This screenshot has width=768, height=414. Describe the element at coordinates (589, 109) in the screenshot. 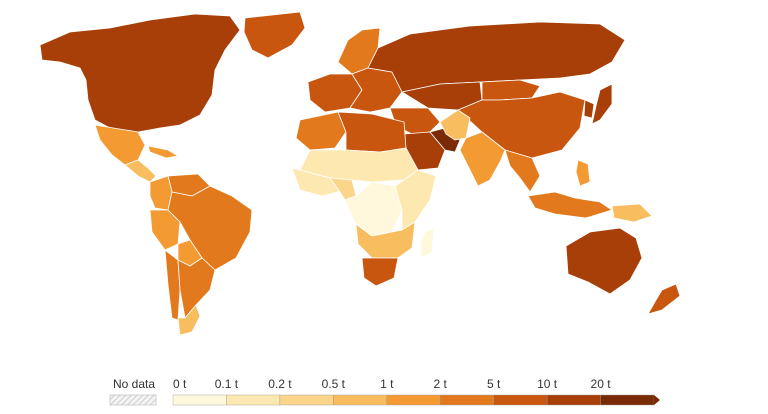

I see `region-south-korea` at that location.